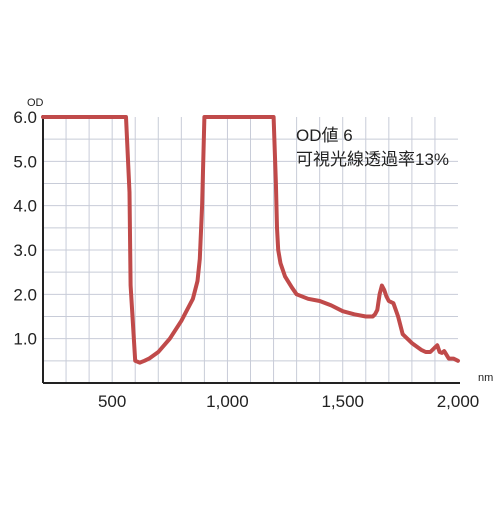  Describe the element at coordinates (458, 401) in the screenshot. I see `x-tick-label: 2,000` at that location.